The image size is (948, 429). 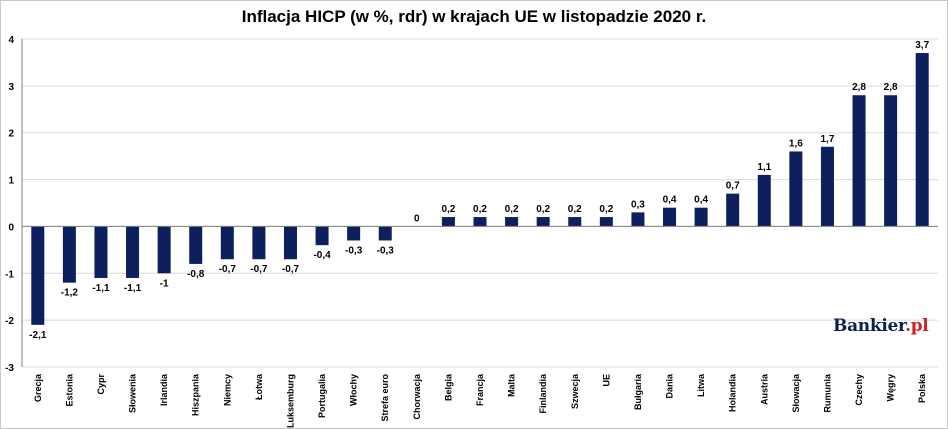 I want to click on logo-domain: .pl, so click(x=917, y=326).